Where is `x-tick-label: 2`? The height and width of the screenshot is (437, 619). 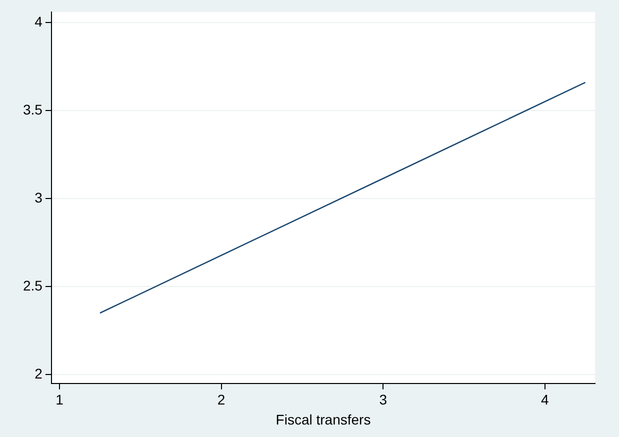
x-tick-label: 2 is located at coordinates (221, 400).